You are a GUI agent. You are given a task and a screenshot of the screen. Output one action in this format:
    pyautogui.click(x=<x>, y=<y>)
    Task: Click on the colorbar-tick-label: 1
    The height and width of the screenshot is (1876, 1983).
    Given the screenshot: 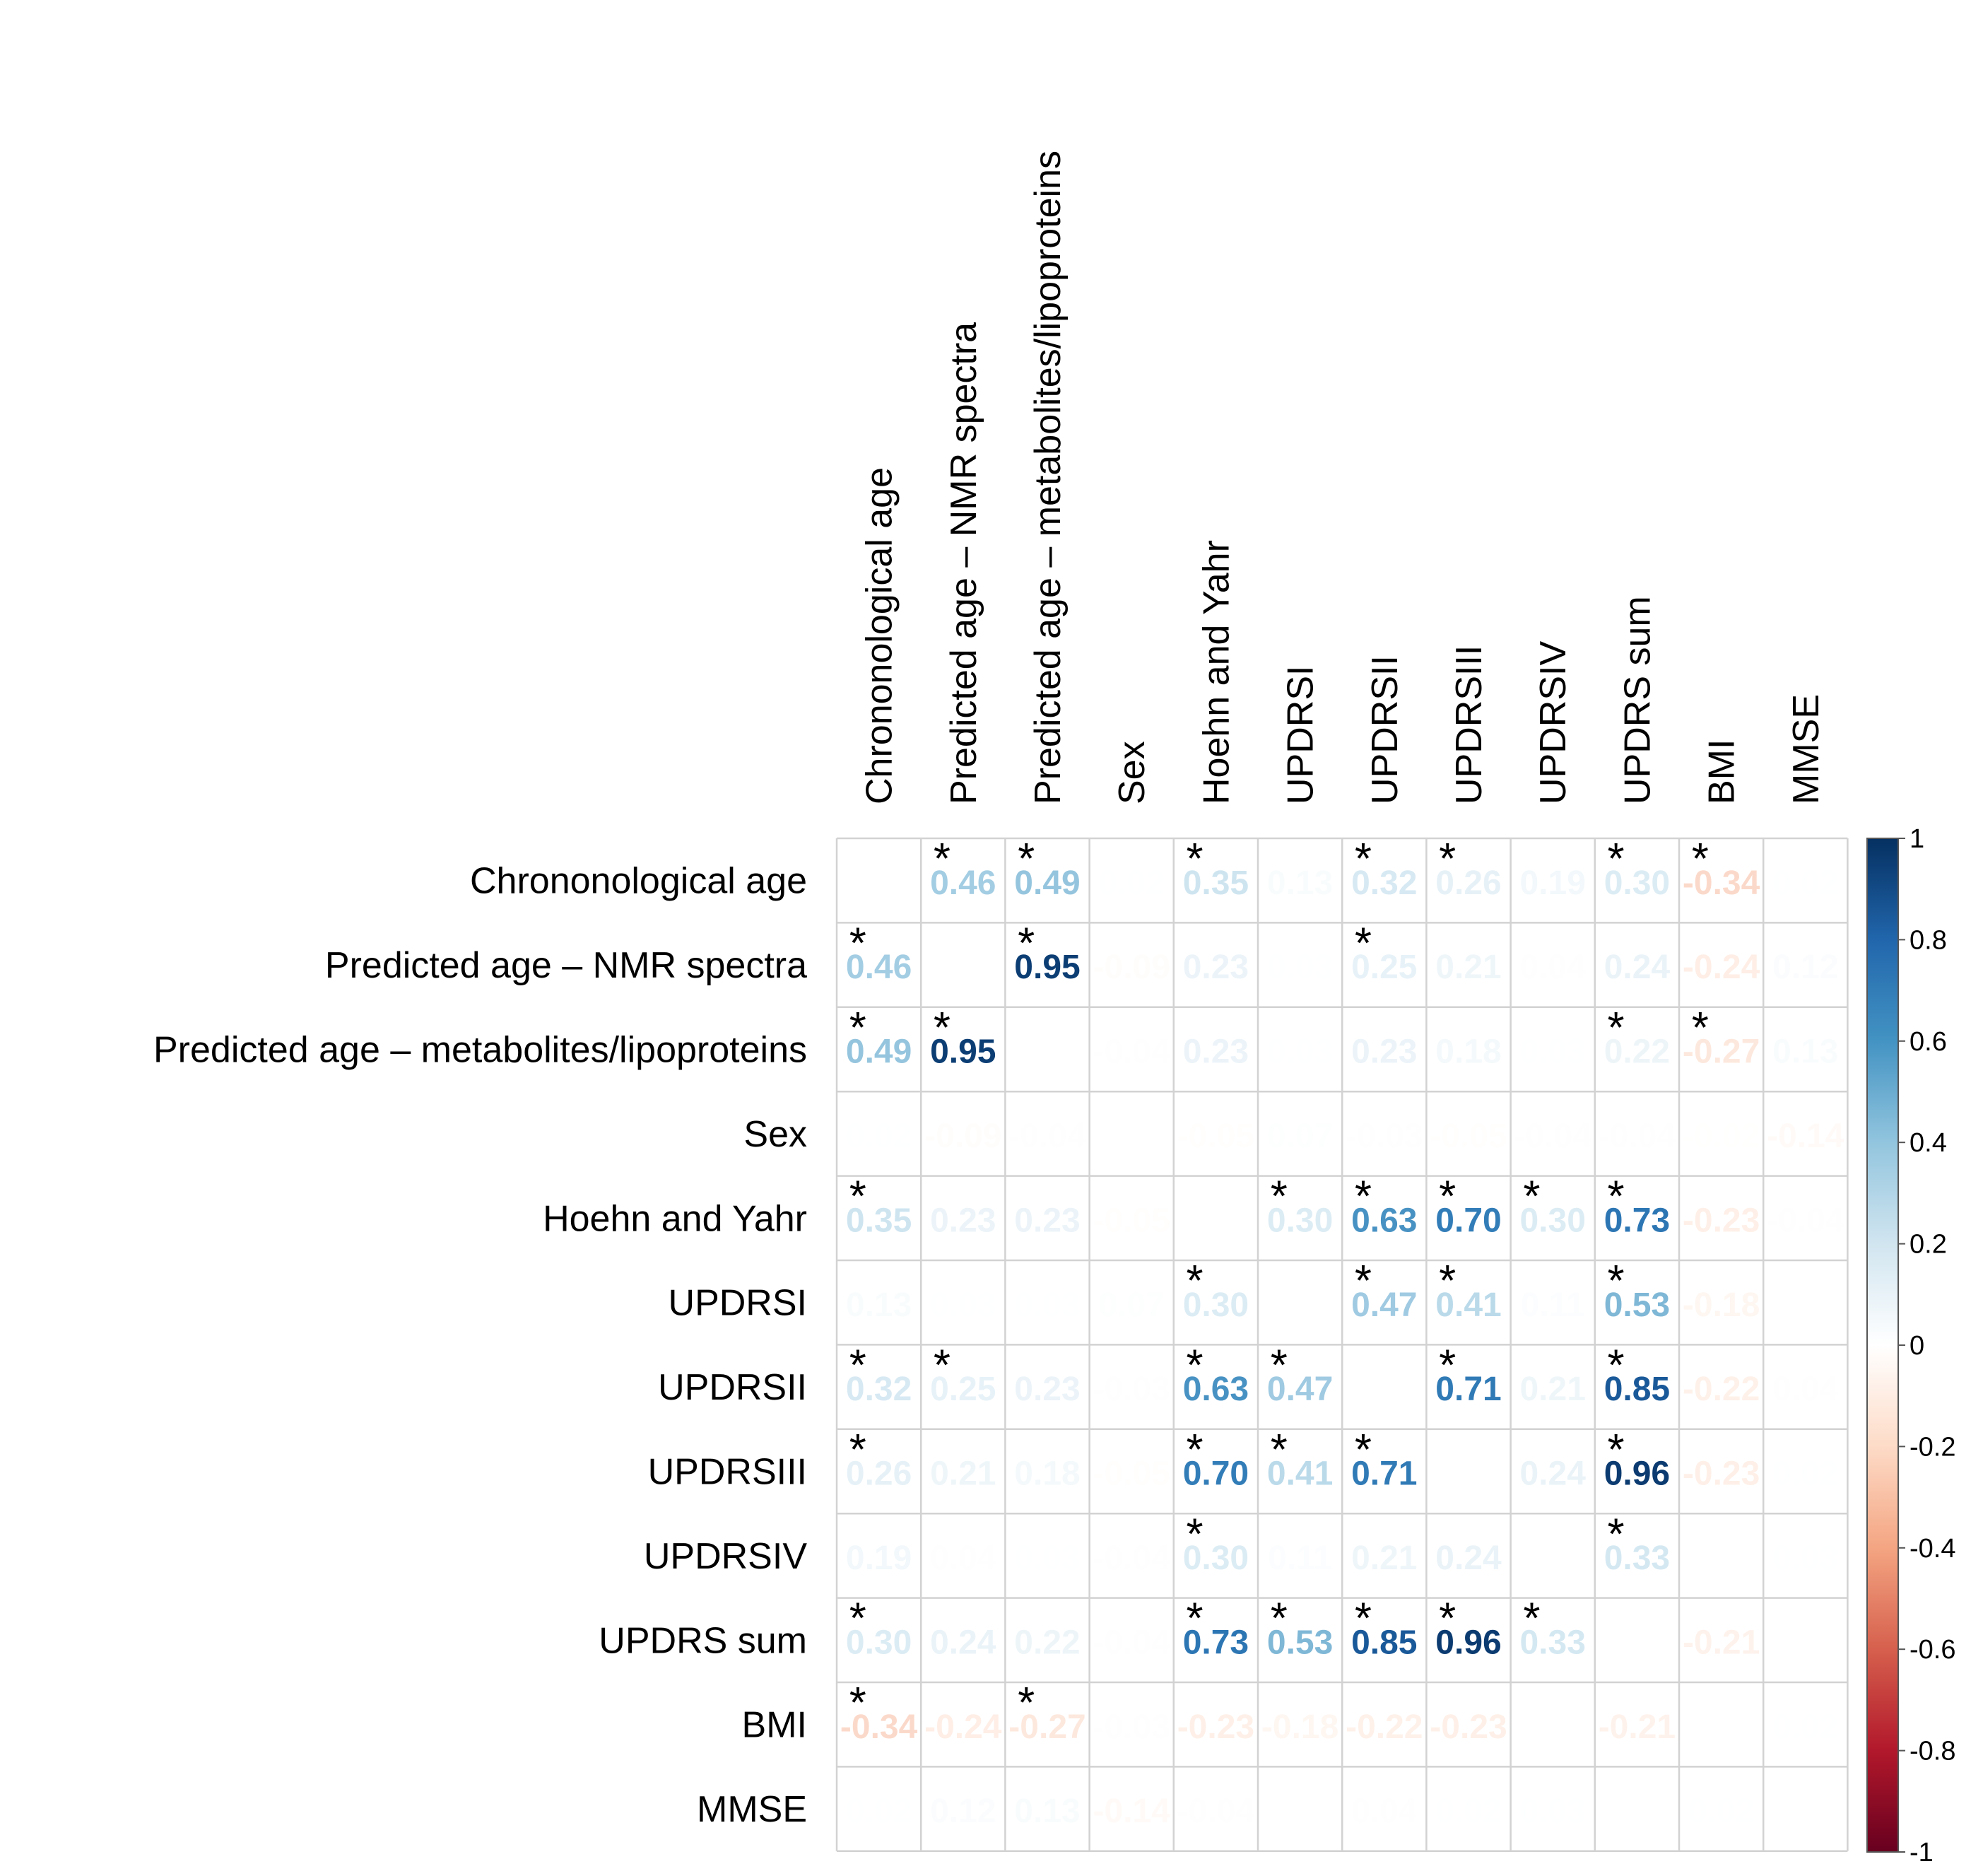 What is the action you would take?
    pyautogui.click(x=1917, y=839)
    